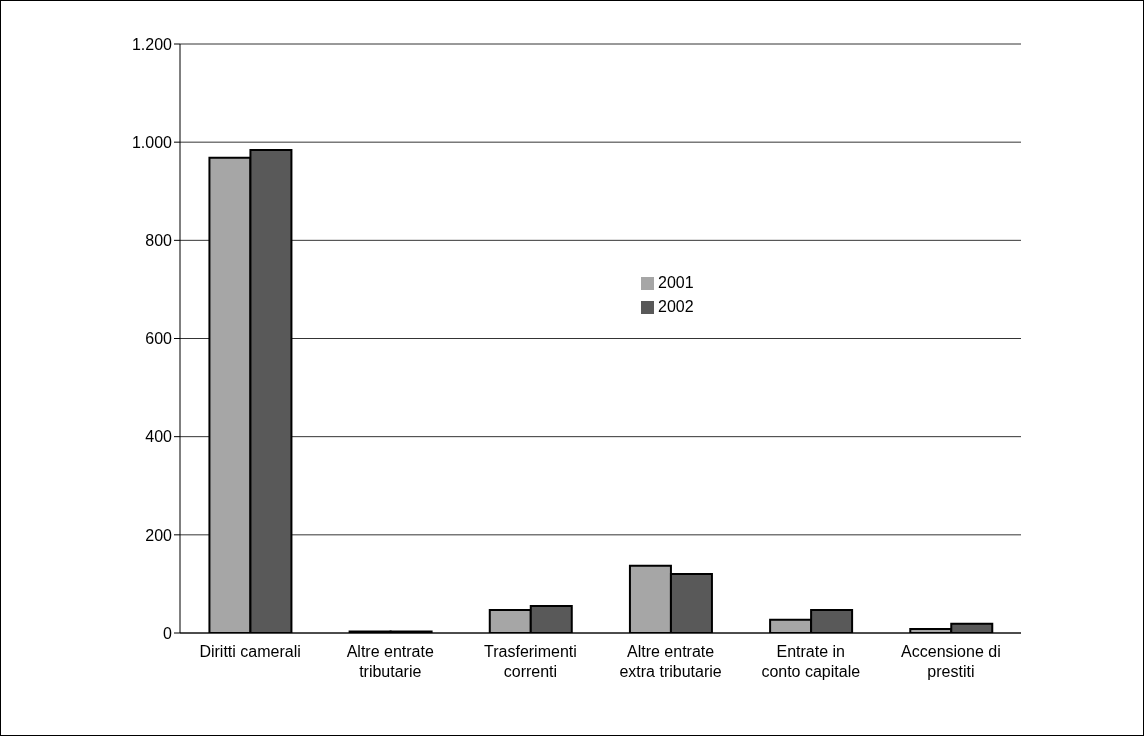  Describe the element at coordinates (159, 535) in the screenshot. I see `y-tick-label: 200` at that location.